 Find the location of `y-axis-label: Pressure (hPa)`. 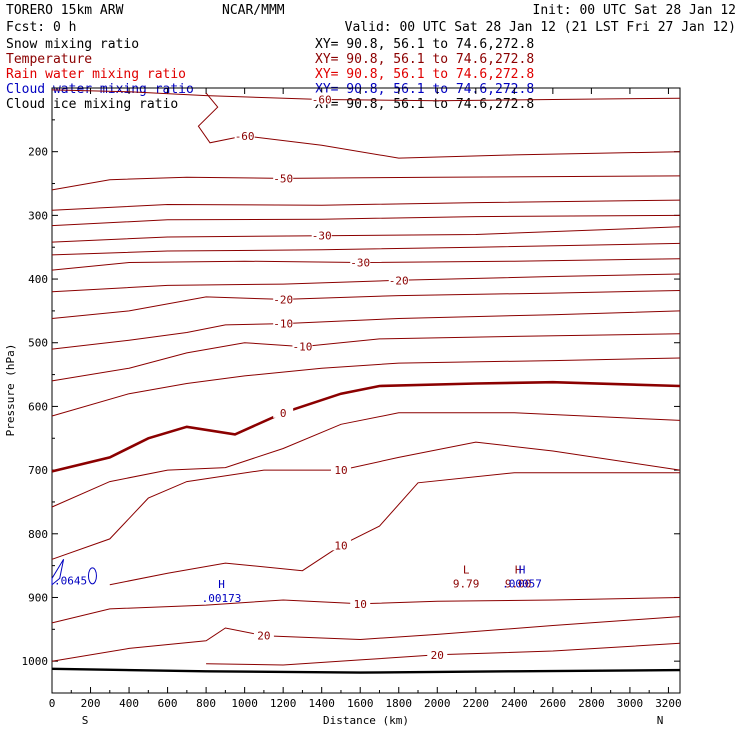

y-axis-label: Pressure (hPa) is located at coordinates (10, 390).